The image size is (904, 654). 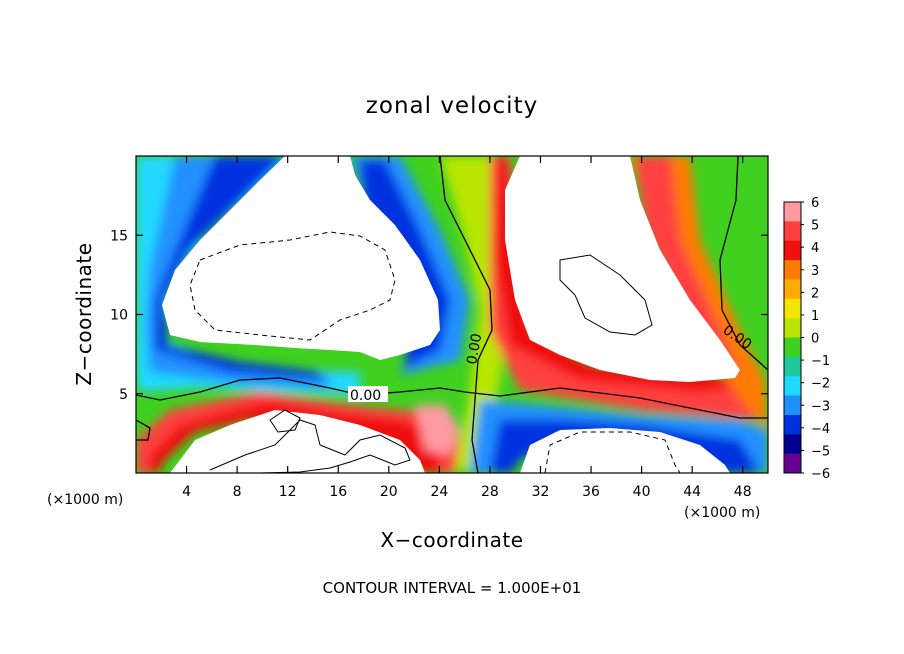 What do you see at coordinates (815, 271) in the screenshot?
I see `colorbar-tick-label: 3` at bounding box center [815, 271].